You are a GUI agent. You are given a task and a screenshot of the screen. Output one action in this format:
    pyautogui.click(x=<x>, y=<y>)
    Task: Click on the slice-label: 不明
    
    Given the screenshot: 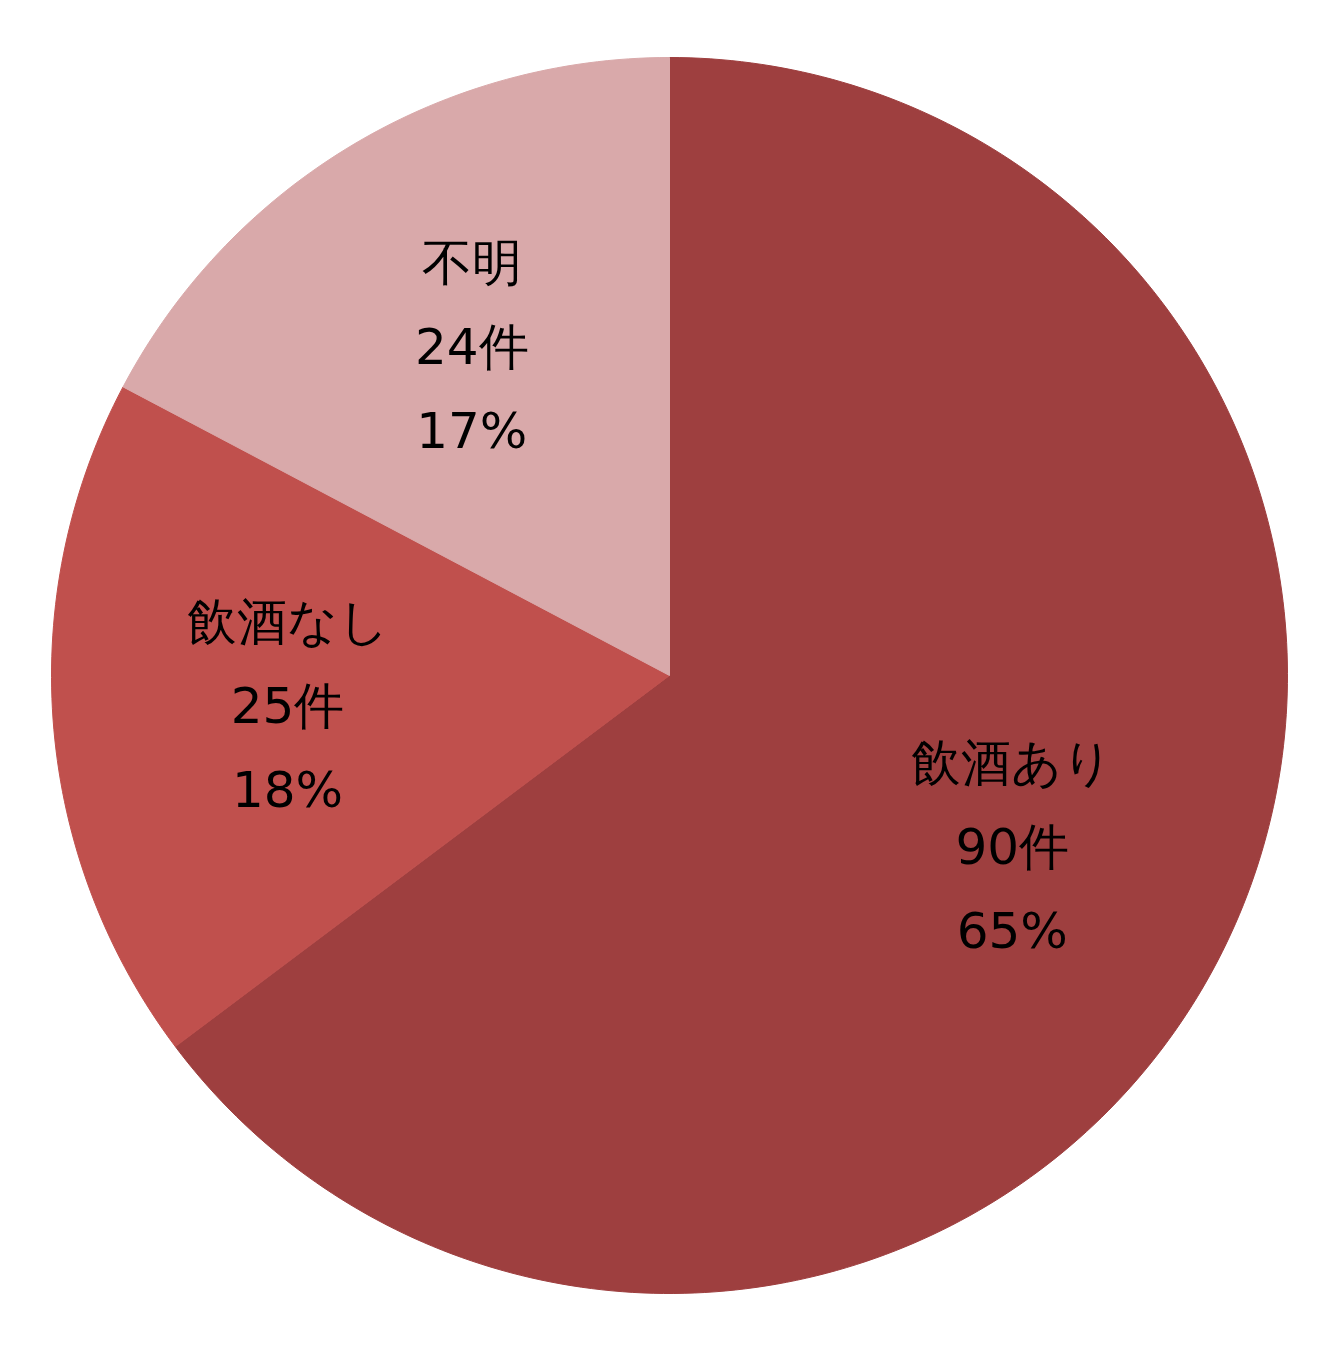 What is the action you would take?
    pyautogui.click(x=471, y=263)
    